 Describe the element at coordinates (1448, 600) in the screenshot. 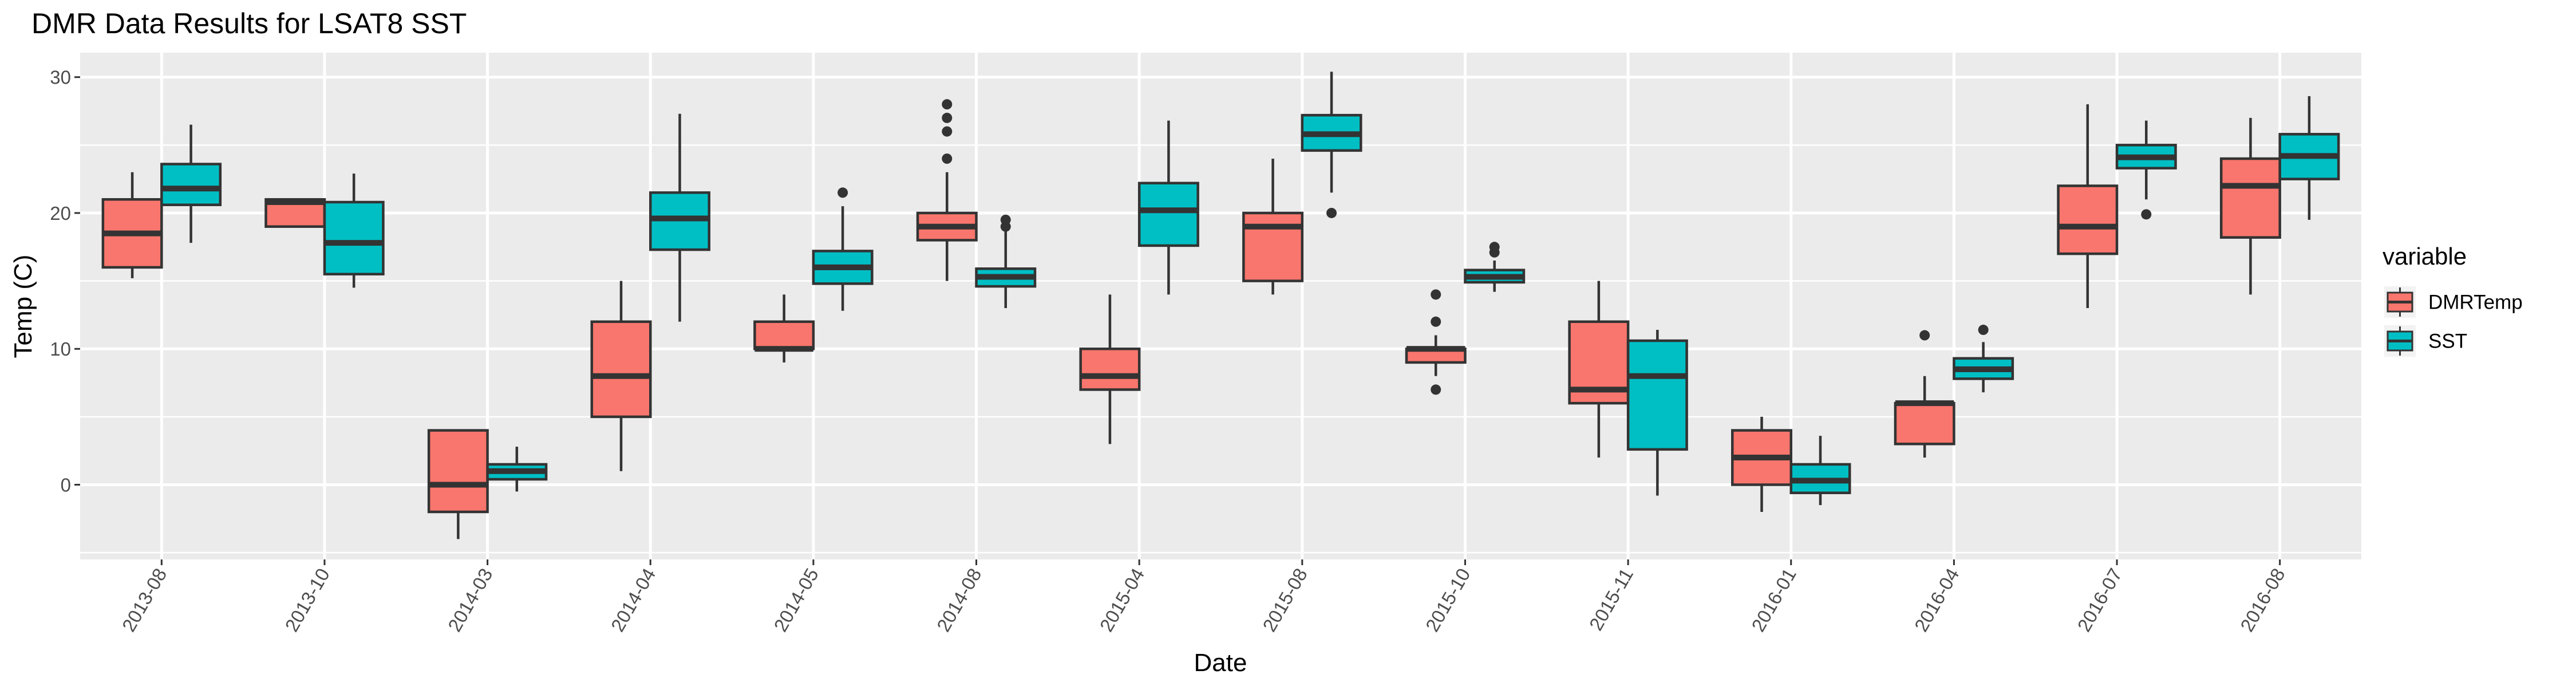

I see `x-tick-label: 2015-10` at that location.